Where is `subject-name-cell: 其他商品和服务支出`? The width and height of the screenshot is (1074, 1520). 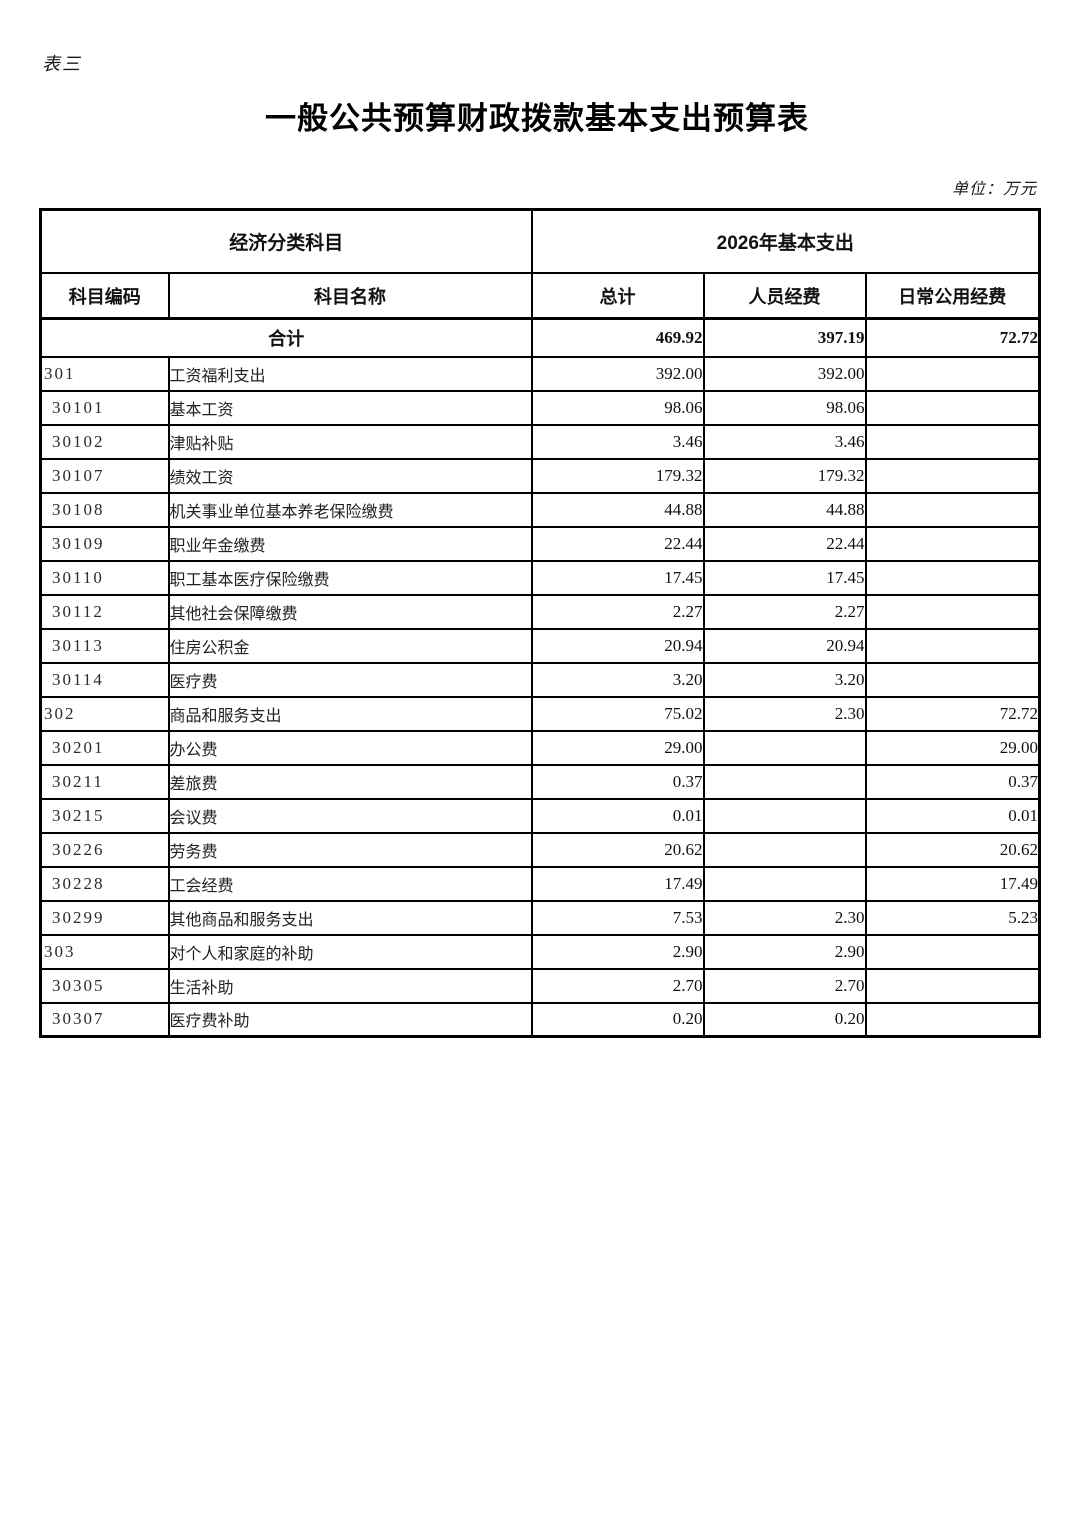 subject-name-cell: 其他商品和服务支出 is located at coordinates (350, 917).